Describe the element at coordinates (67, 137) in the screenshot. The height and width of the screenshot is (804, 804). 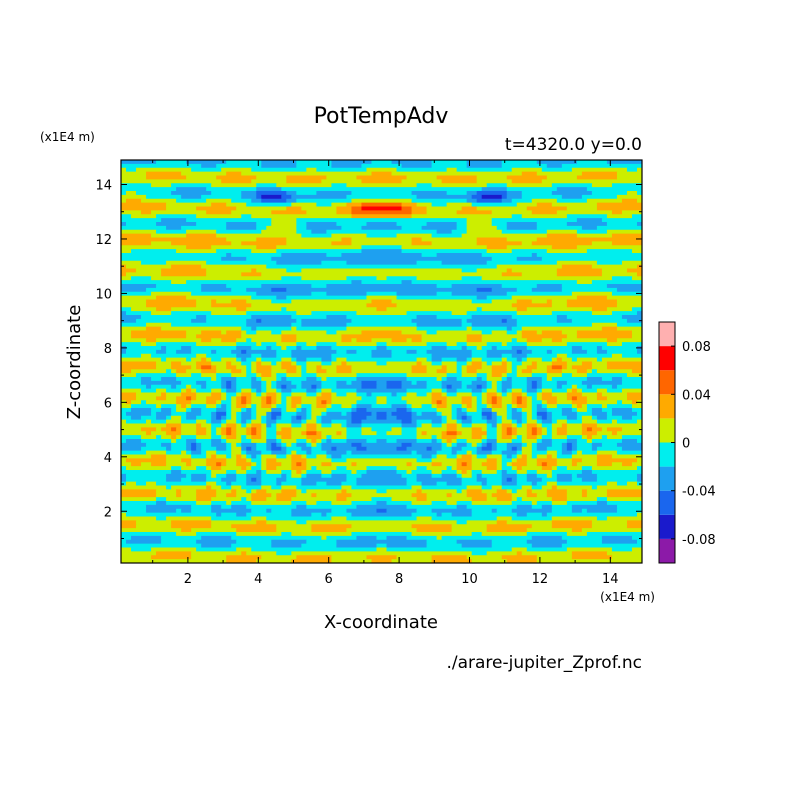
I see `y-unit-label: (x1E4 m)` at that location.